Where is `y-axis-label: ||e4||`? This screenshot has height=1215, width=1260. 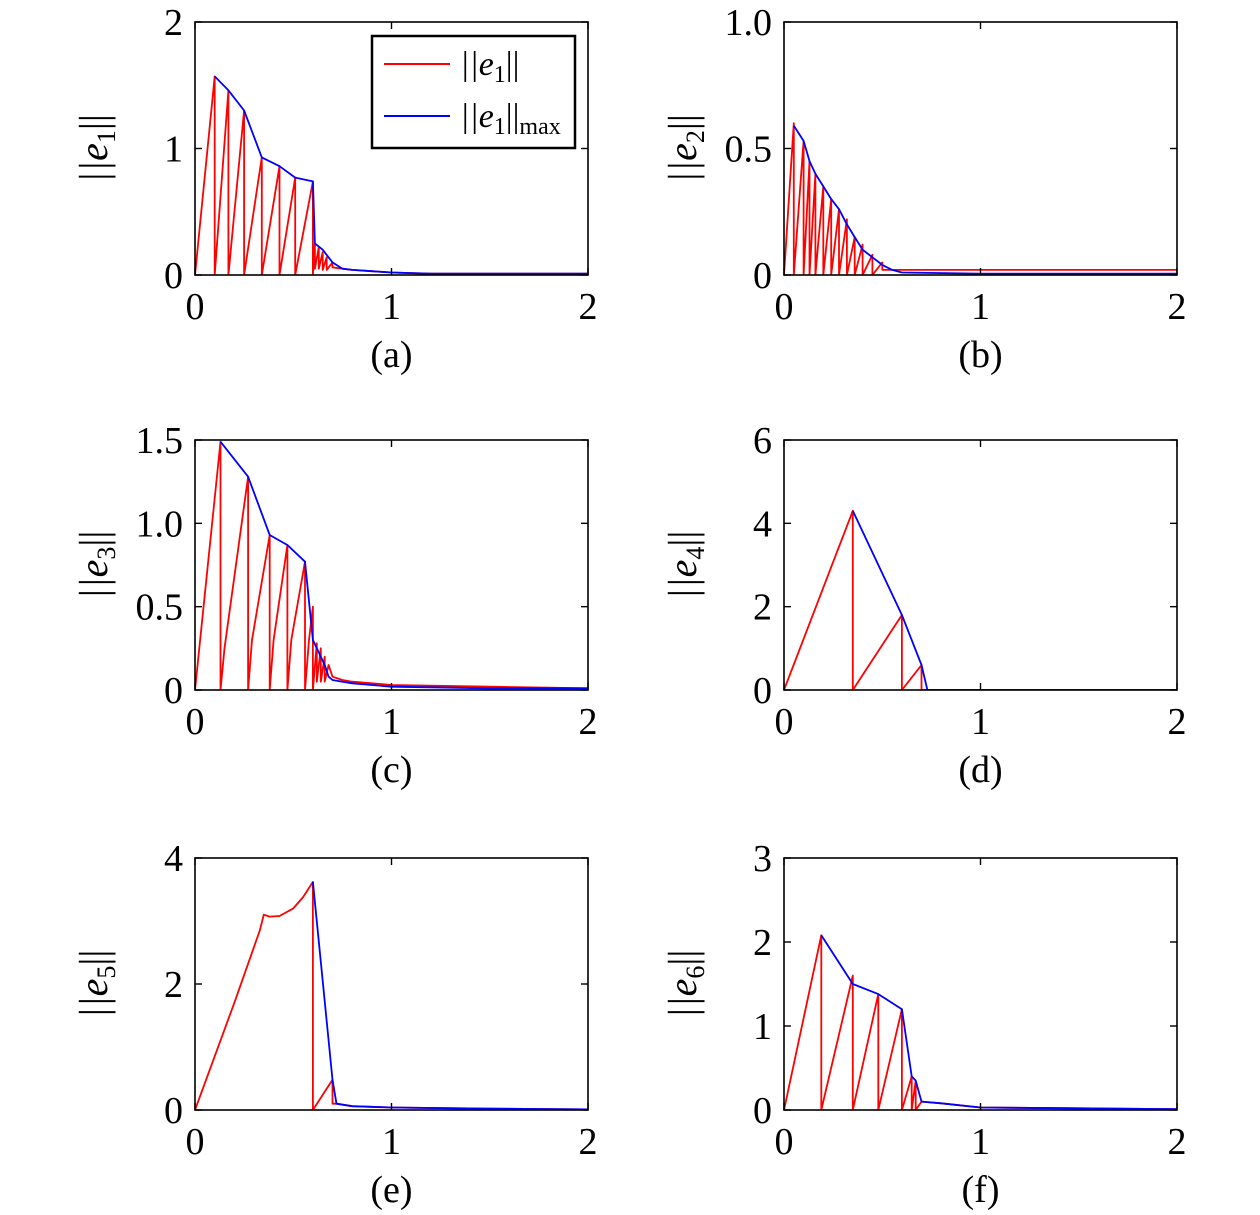 y-axis-label: ||e4|| is located at coordinates (685, 565).